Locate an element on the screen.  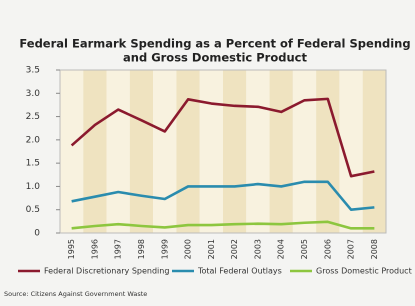
y-tick-label: 0 is located at coordinates (37, 234).